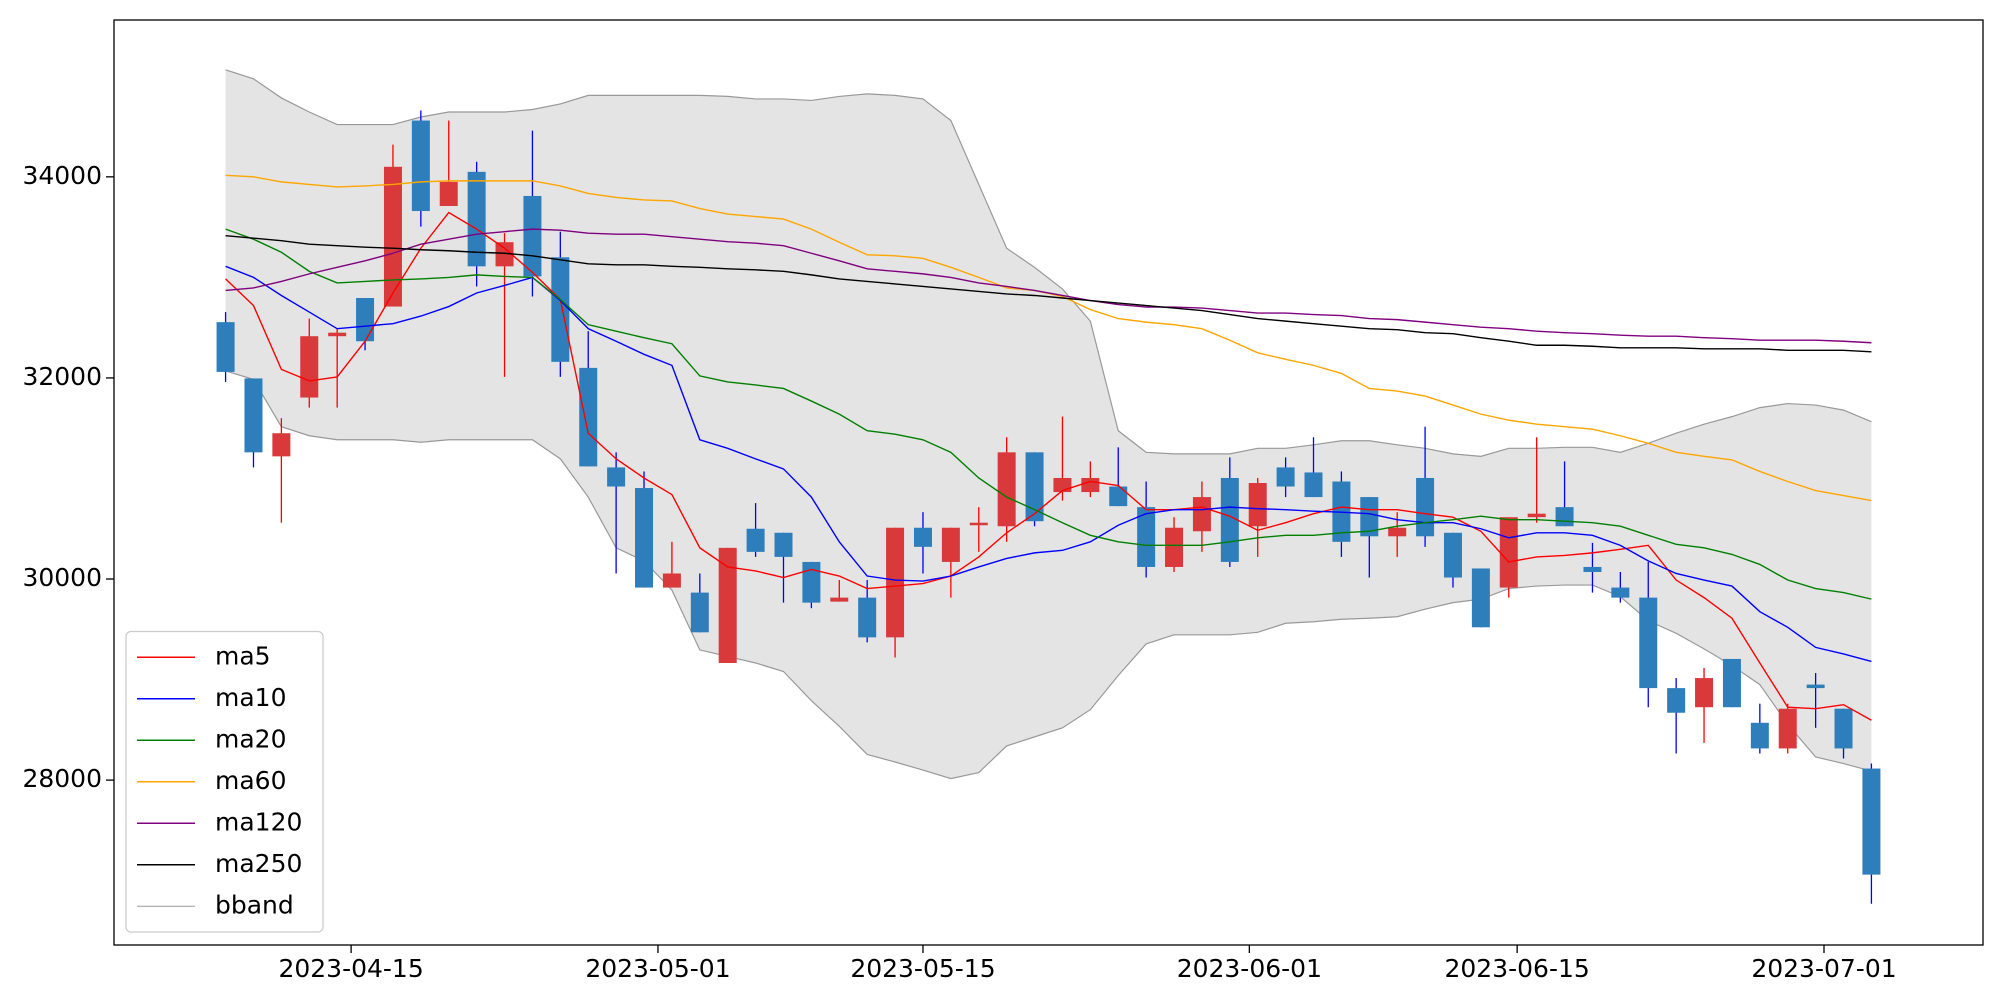  I want to click on x-tick-label: 2023-06-15, so click(1516, 968).